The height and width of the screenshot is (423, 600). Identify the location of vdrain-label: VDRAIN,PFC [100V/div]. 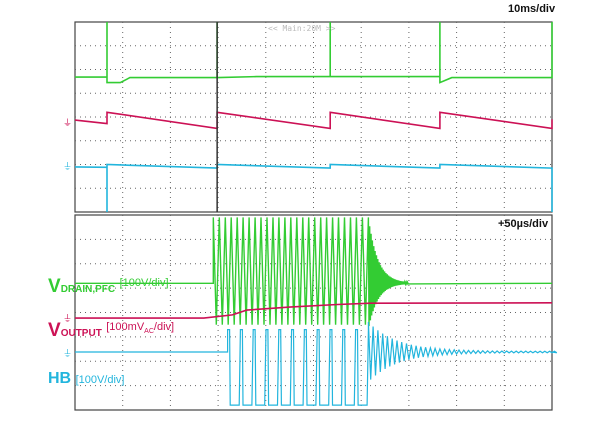
(108, 286).